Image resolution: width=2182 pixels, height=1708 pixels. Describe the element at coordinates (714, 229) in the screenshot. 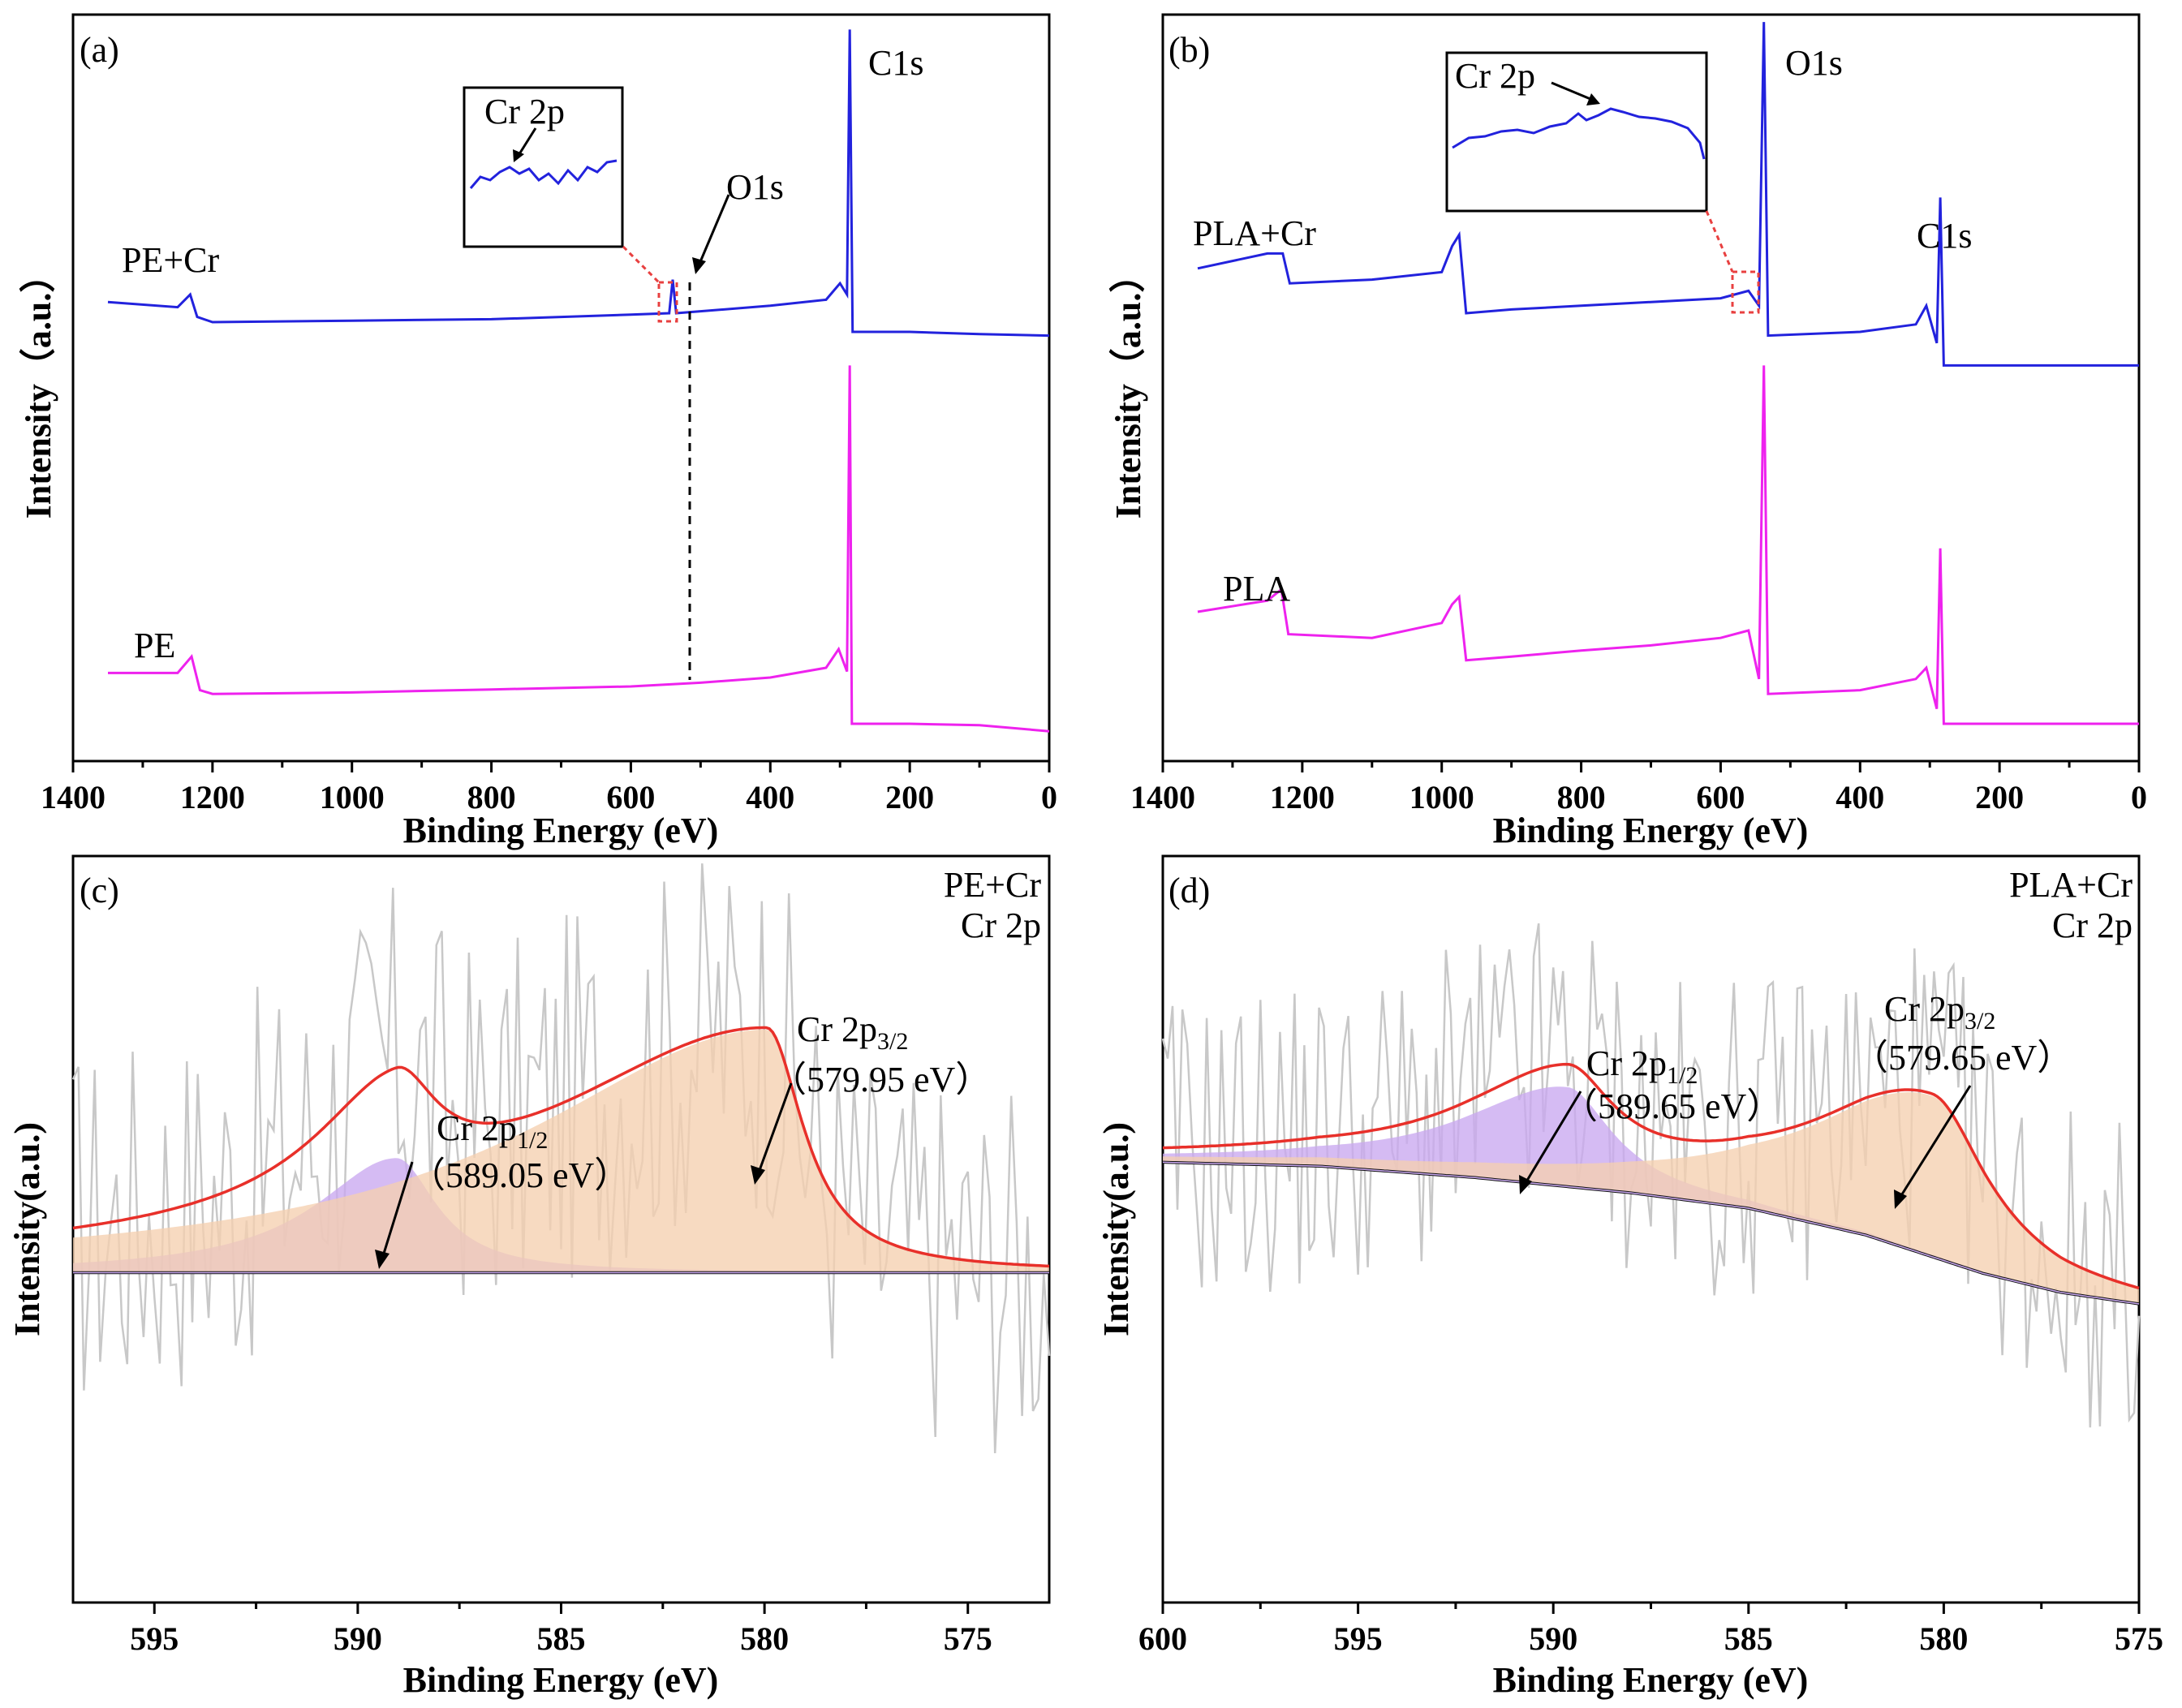

I see `o1s-arrow` at that location.